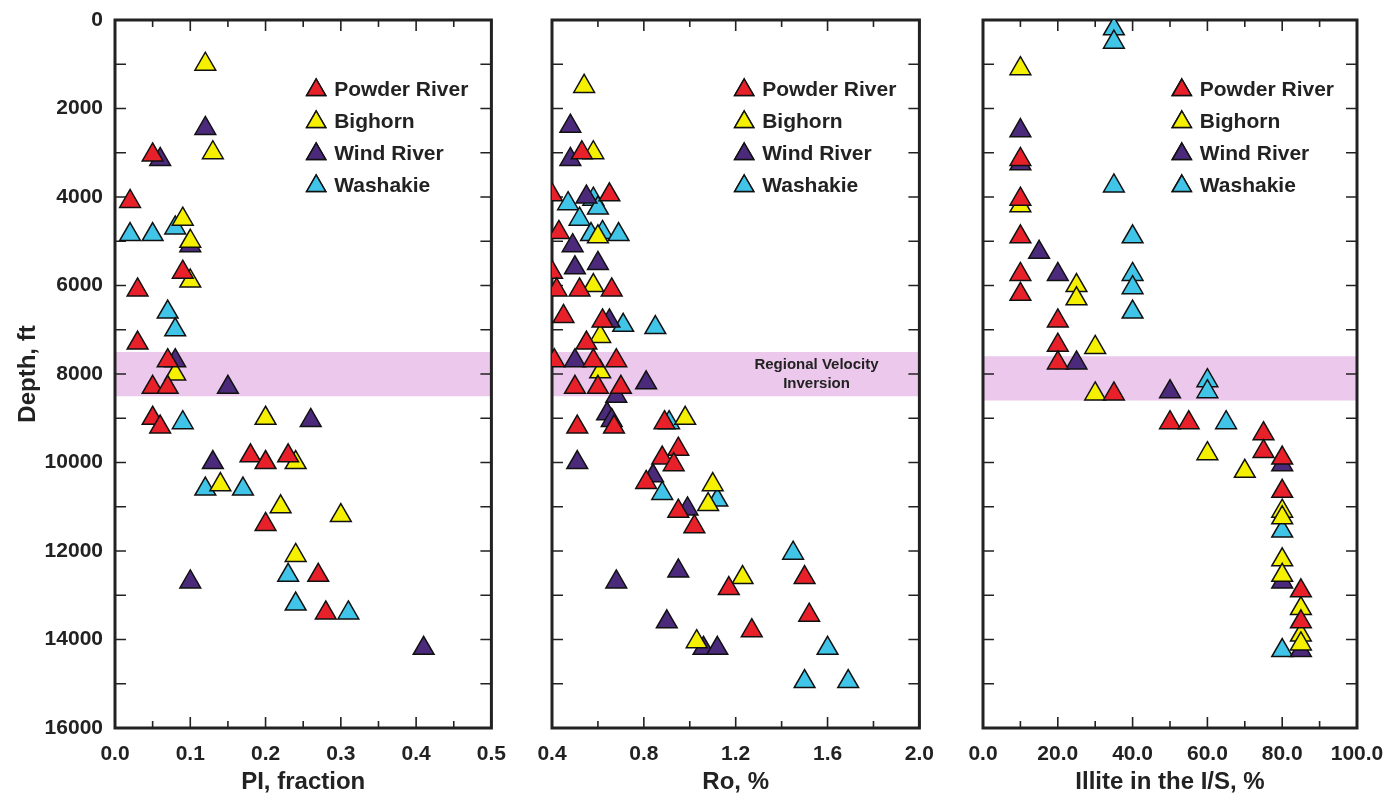 This screenshot has width=1400, height=801. I want to click on y-tick-label: 2000, so click(79, 107).